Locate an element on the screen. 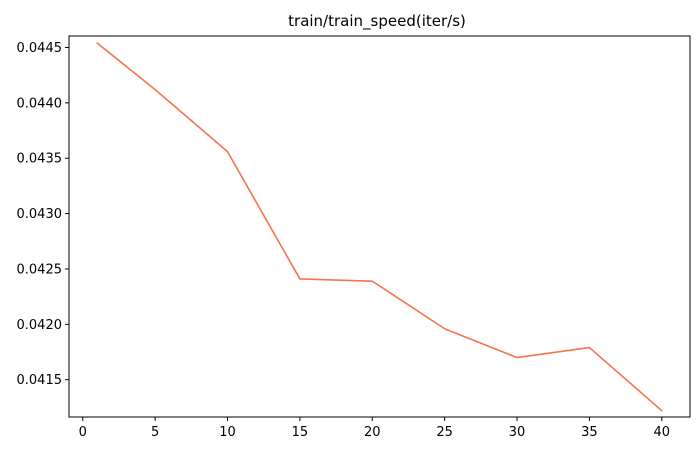 This screenshot has width=697, height=451. y-tick-label: 0.0440 is located at coordinates (40, 103).